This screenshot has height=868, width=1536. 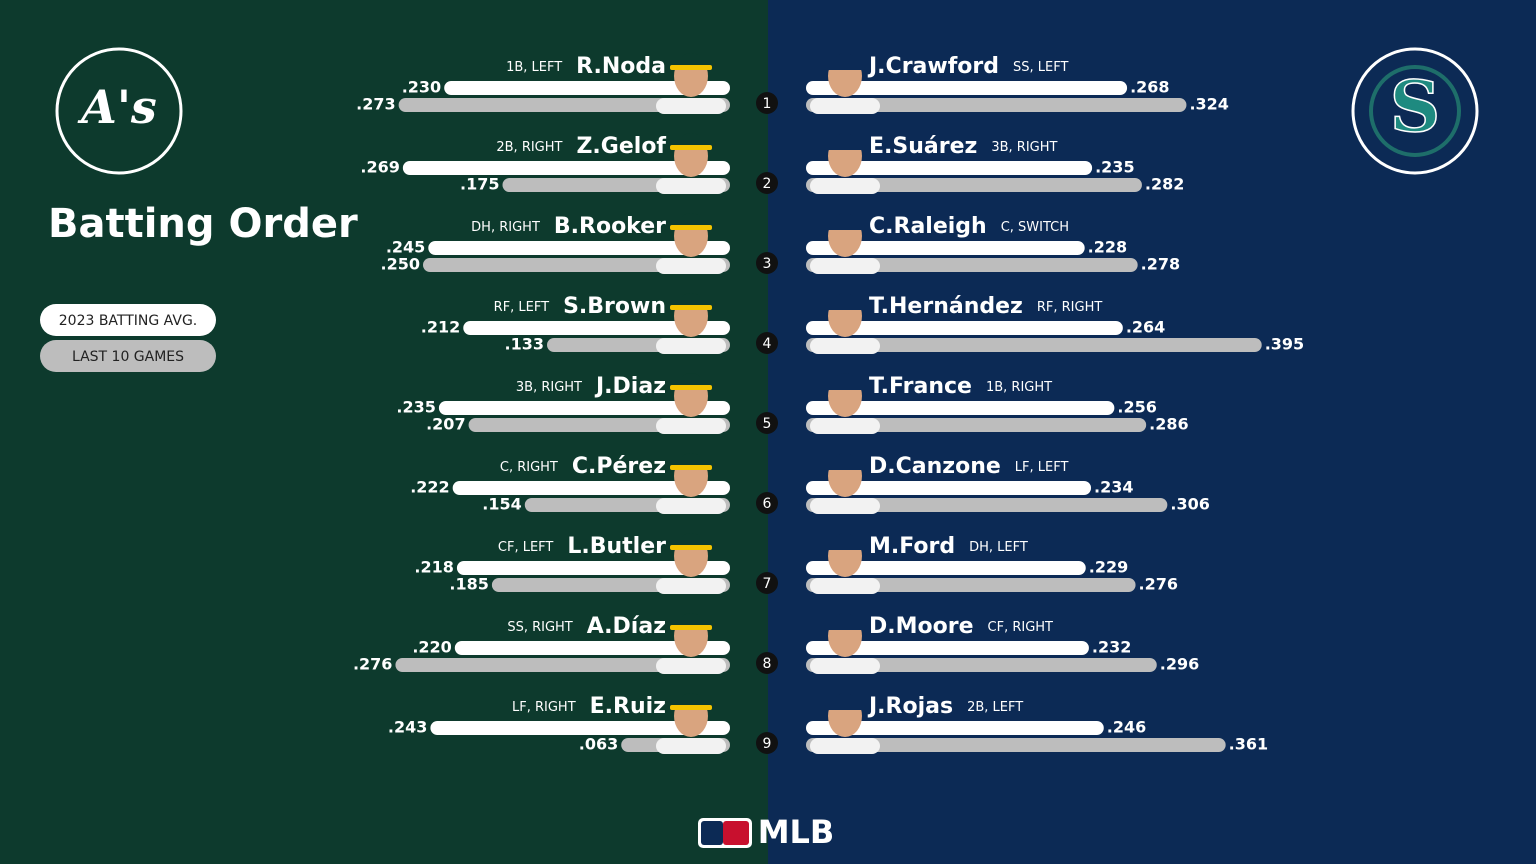 I want to click on player-name: J.Diaz, so click(x=630, y=386).